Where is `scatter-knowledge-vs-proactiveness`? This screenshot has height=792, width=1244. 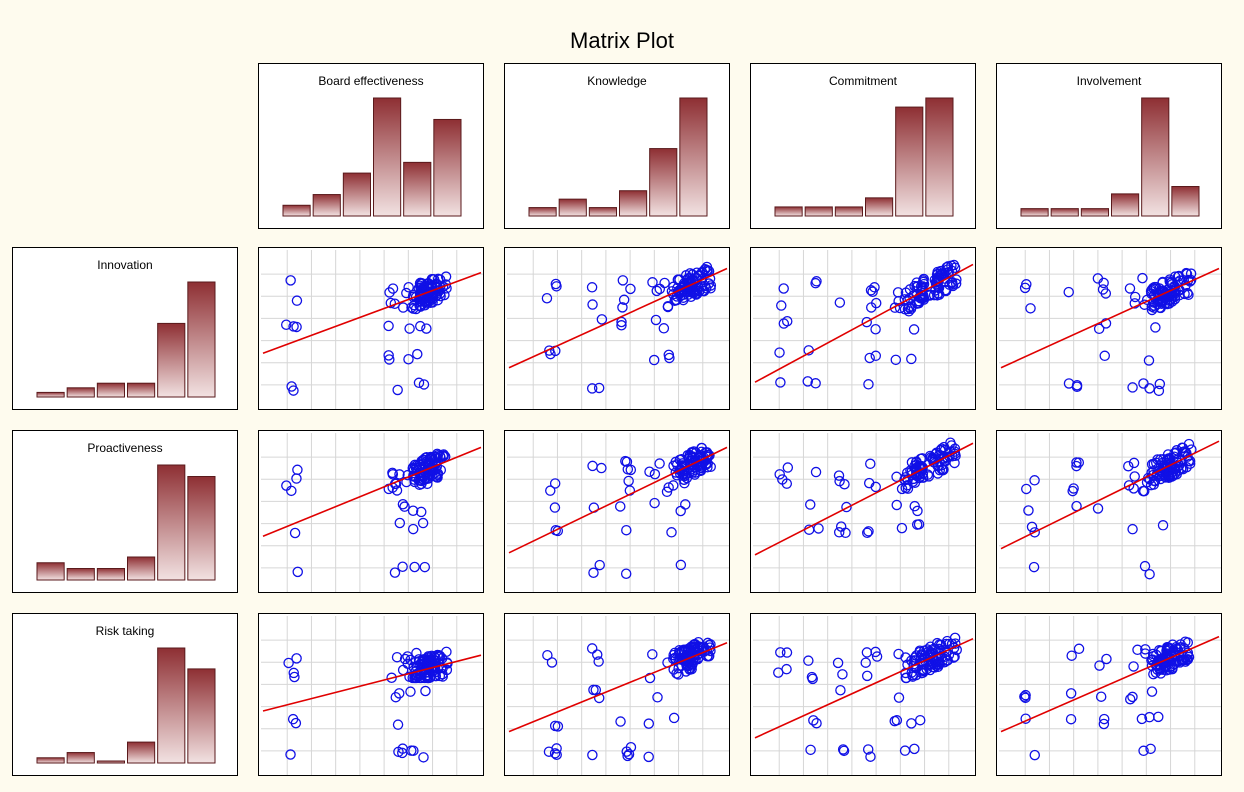
scatter-knowledge-vs-proactiveness is located at coordinates (617, 511).